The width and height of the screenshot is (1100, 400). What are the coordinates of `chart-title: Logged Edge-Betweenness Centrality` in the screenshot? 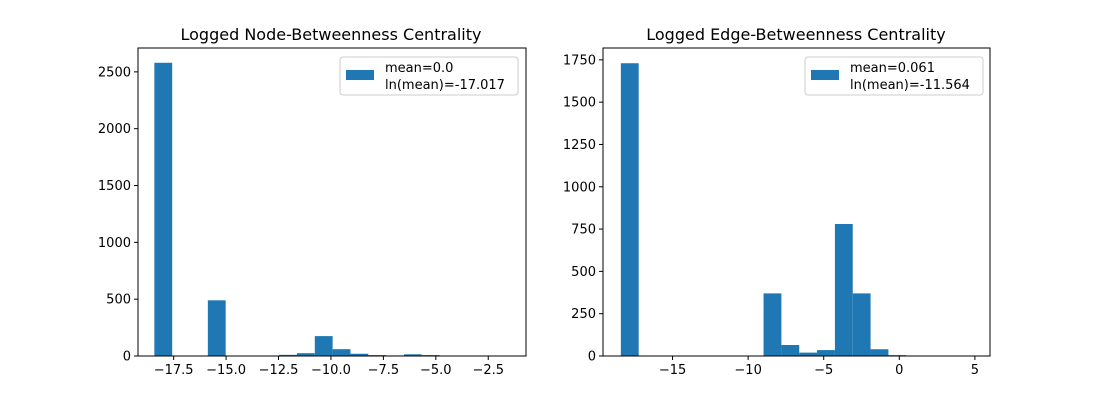 It's located at (795, 34).